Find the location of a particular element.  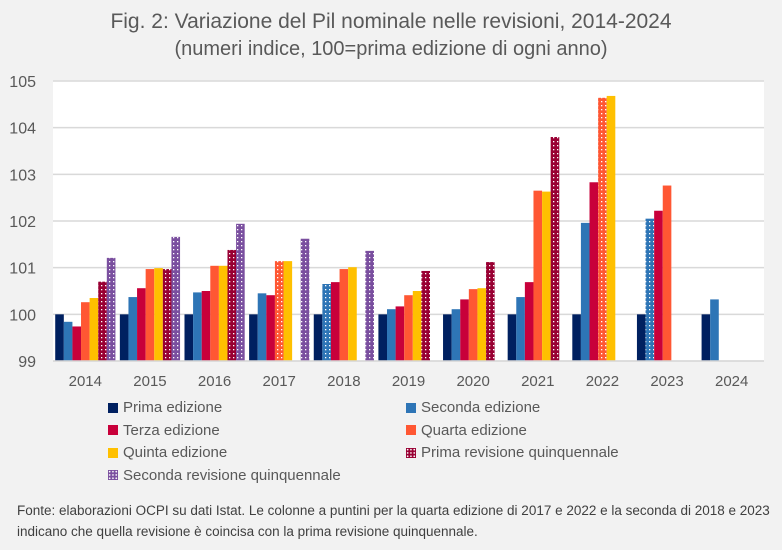

bar-prima-revisione-quinquennale-2019 is located at coordinates (425, 315).